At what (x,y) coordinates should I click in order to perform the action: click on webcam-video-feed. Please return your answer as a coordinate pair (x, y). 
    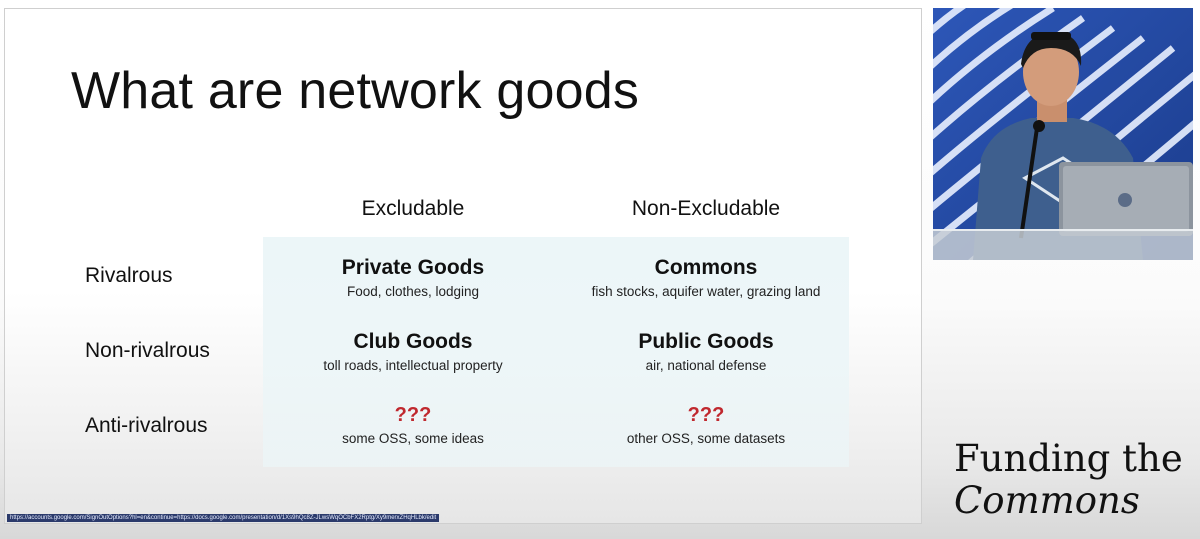
    Looking at the image, I should click on (1063, 134).